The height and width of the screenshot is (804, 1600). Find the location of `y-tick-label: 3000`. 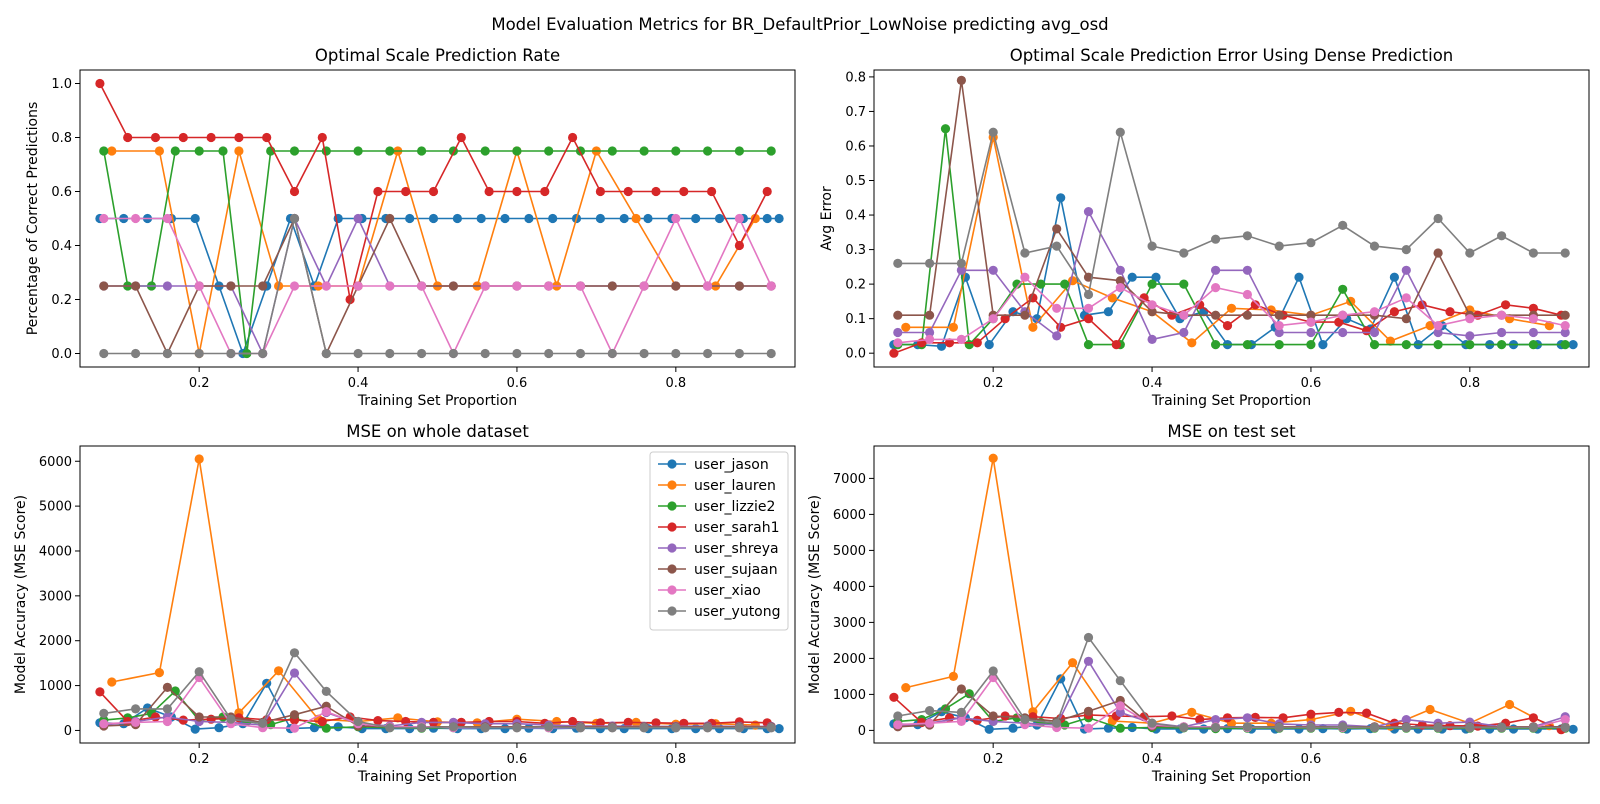

y-tick-label: 3000 is located at coordinates (55, 596).